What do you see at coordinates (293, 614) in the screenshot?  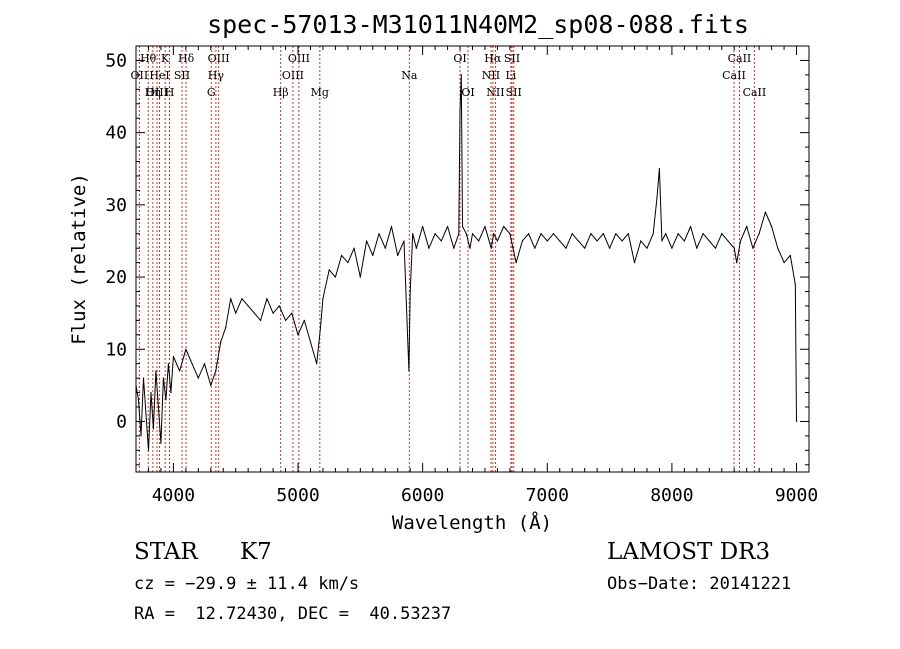 I see `coordinates: RA = 12.72430, DEC = 40.53237` at bounding box center [293, 614].